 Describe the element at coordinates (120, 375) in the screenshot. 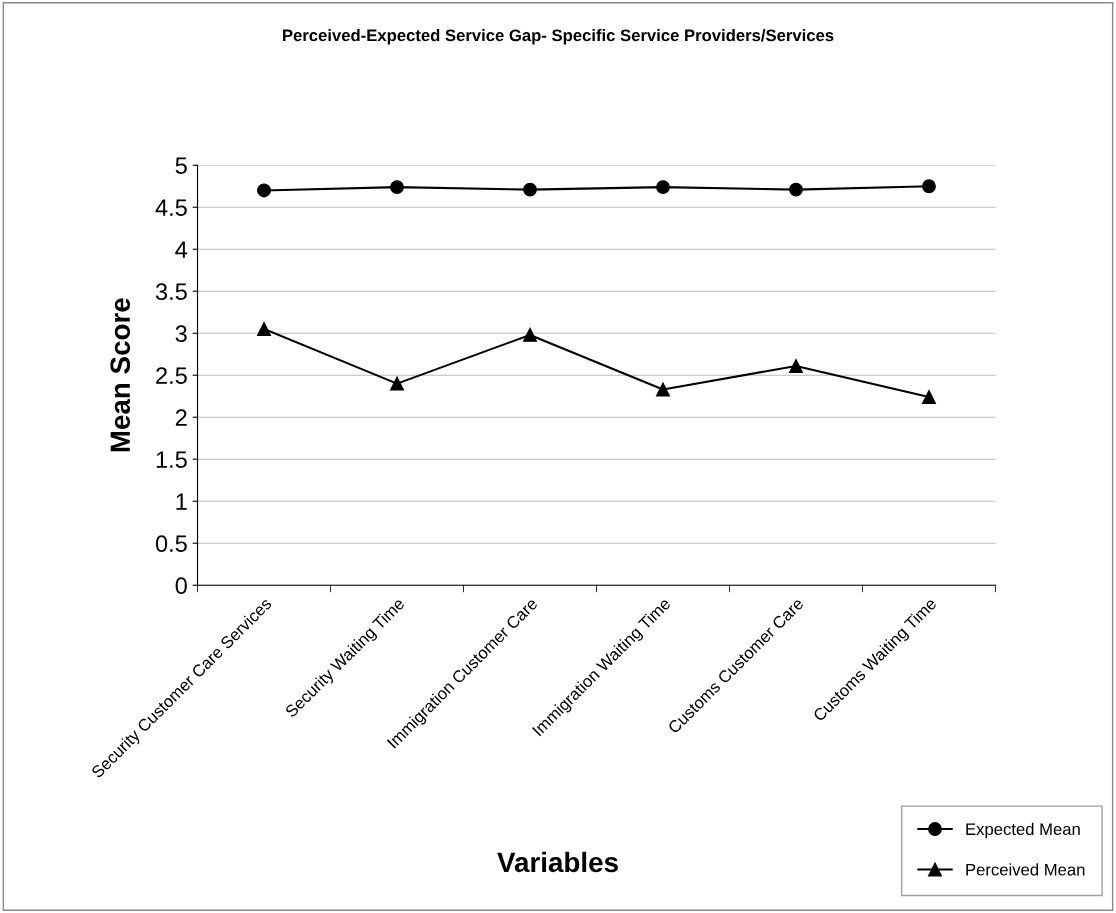

I see `y-axis-title: Mean Score` at that location.